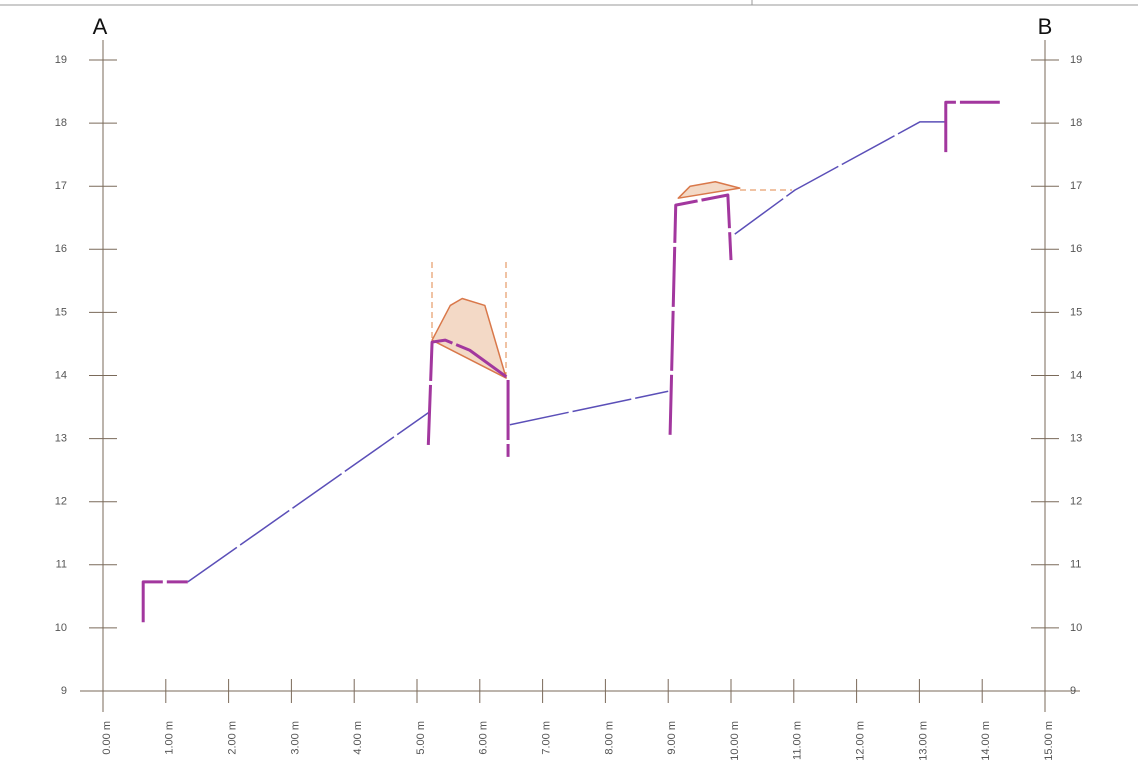 This screenshot has height=775, width=1138. Describe the element at coordinates (586, 280) in the screenshot. I see `rubble` at that location.